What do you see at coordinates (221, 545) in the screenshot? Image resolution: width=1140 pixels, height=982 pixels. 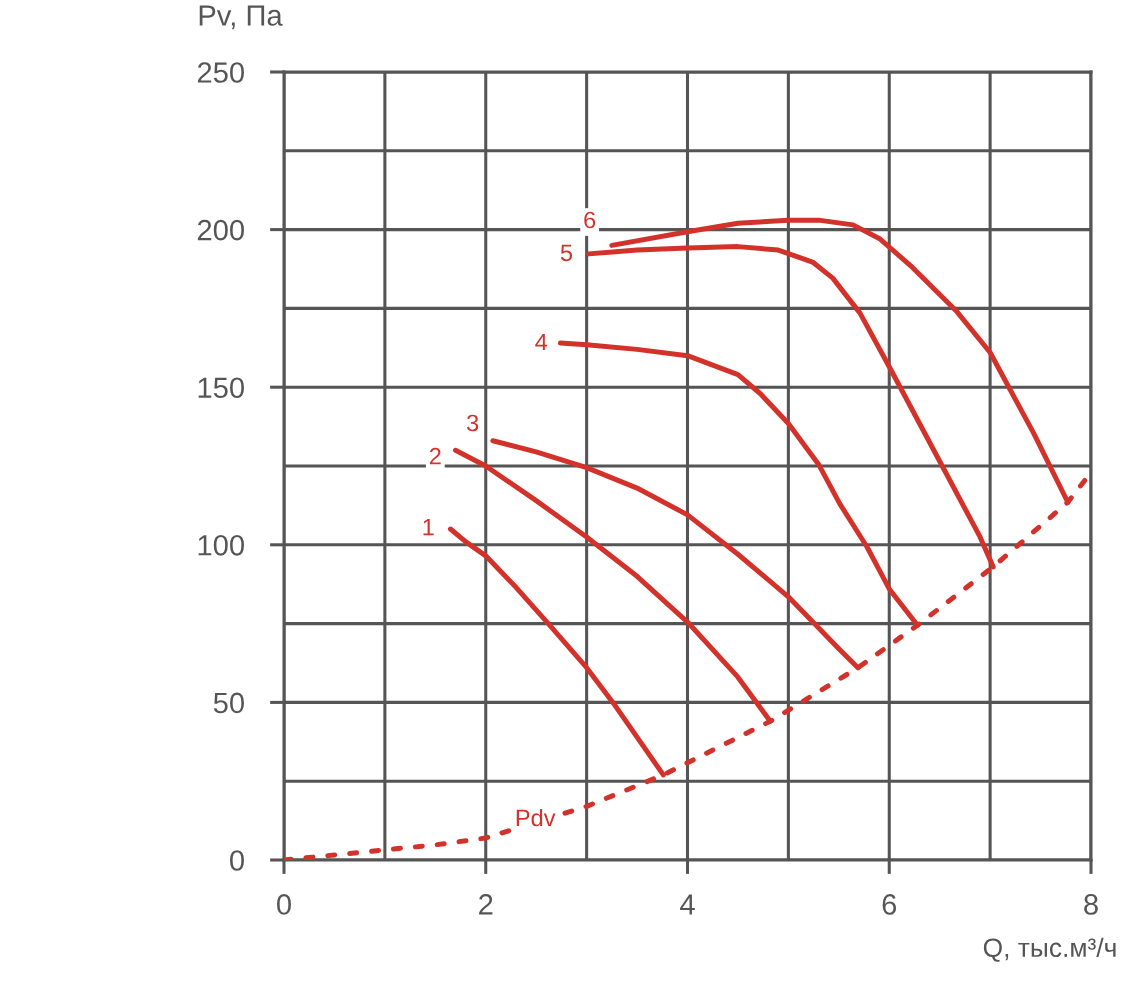 I see `y-tick-label: 100` at bounding box center [221, 545].